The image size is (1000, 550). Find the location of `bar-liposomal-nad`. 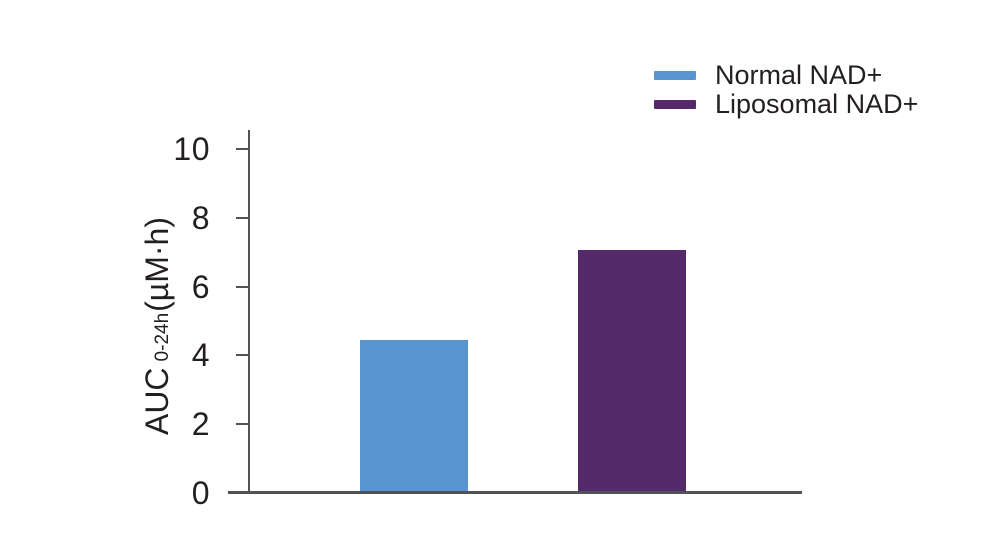

bar-liposomal-nad is located at coordinates (632, 371).